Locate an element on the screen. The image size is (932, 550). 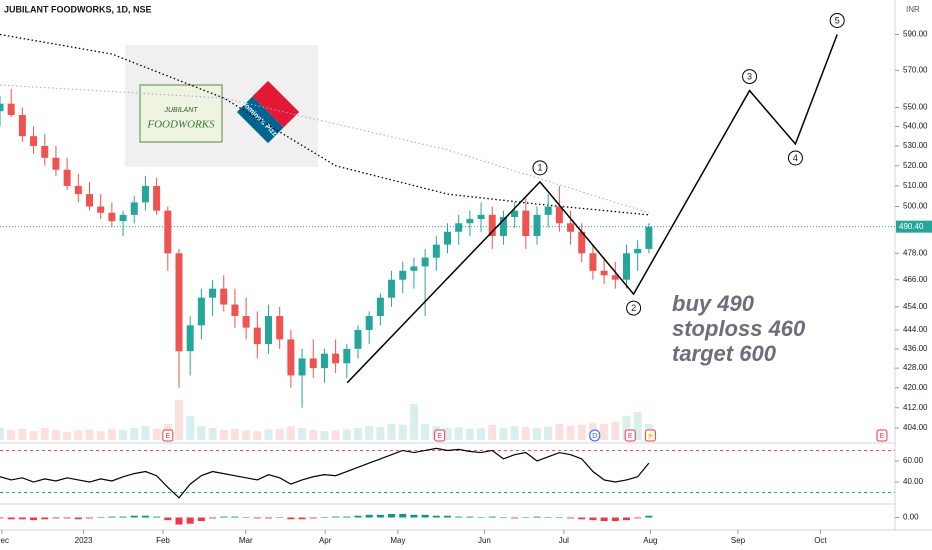
annotation: buy 490 is located at coordinates (713, 303).